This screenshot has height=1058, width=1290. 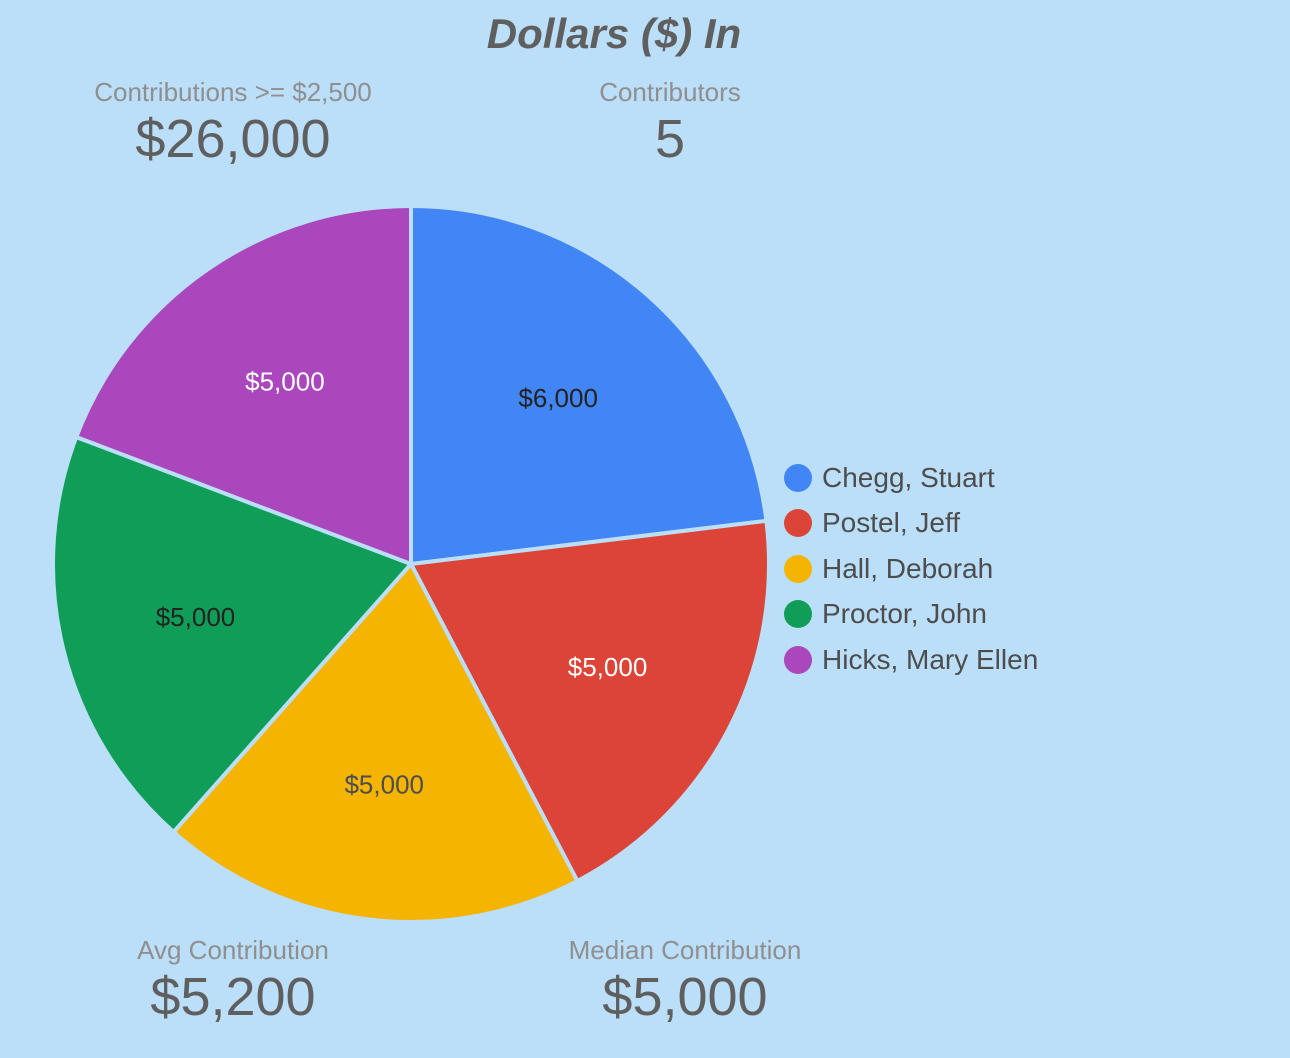 What do you see at coordinates (233, 950) in the screenshot?
I see `stat-avg-contribution-label: Avg Contribution` at bounding box center [233, 950].